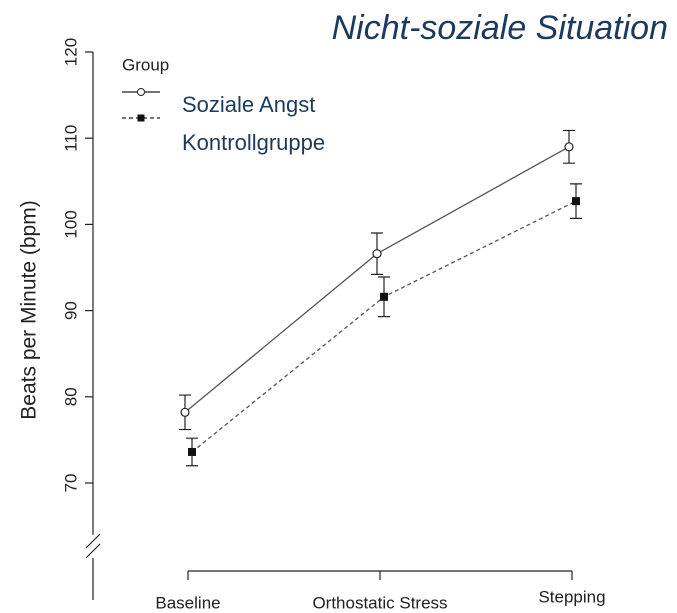 The width and height of the screenshot is (677, 613). I want to click on x-tick-label: Orthostatic Stress, so click(379, 602).